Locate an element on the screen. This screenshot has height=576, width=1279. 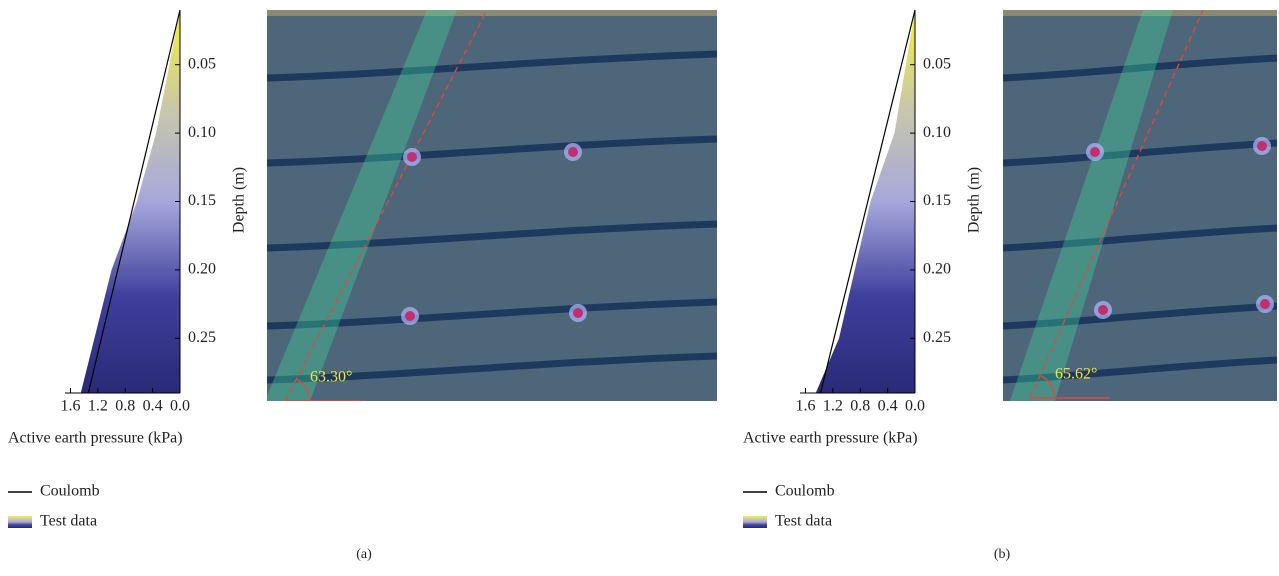
photo is located at coordinates (1140, 205).